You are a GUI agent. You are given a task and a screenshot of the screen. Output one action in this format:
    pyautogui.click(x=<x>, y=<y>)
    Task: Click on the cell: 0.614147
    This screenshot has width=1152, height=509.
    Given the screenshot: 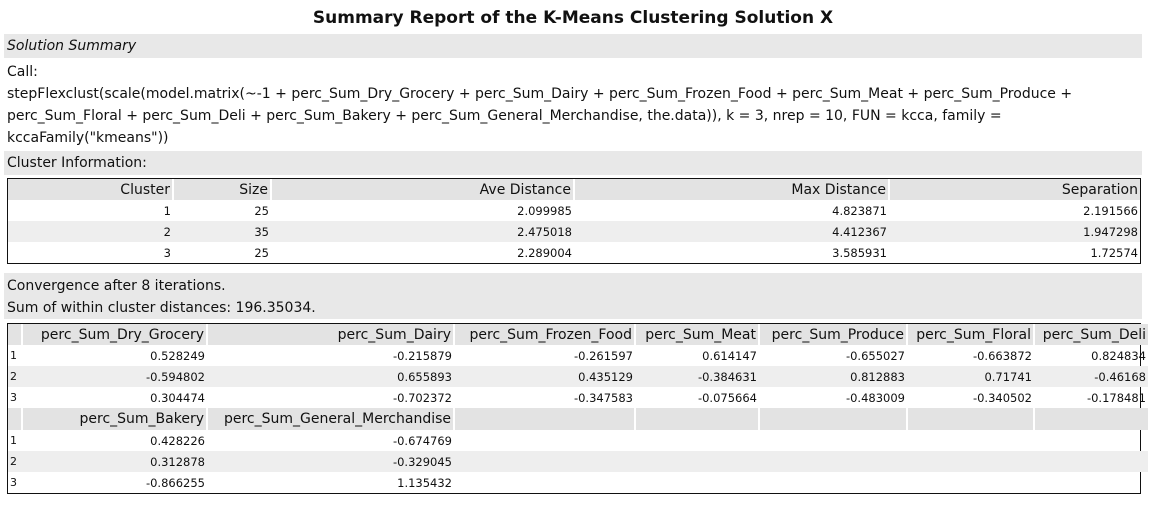 What is the action you would take?
    pyautogui.click(x=729, y=355)
    